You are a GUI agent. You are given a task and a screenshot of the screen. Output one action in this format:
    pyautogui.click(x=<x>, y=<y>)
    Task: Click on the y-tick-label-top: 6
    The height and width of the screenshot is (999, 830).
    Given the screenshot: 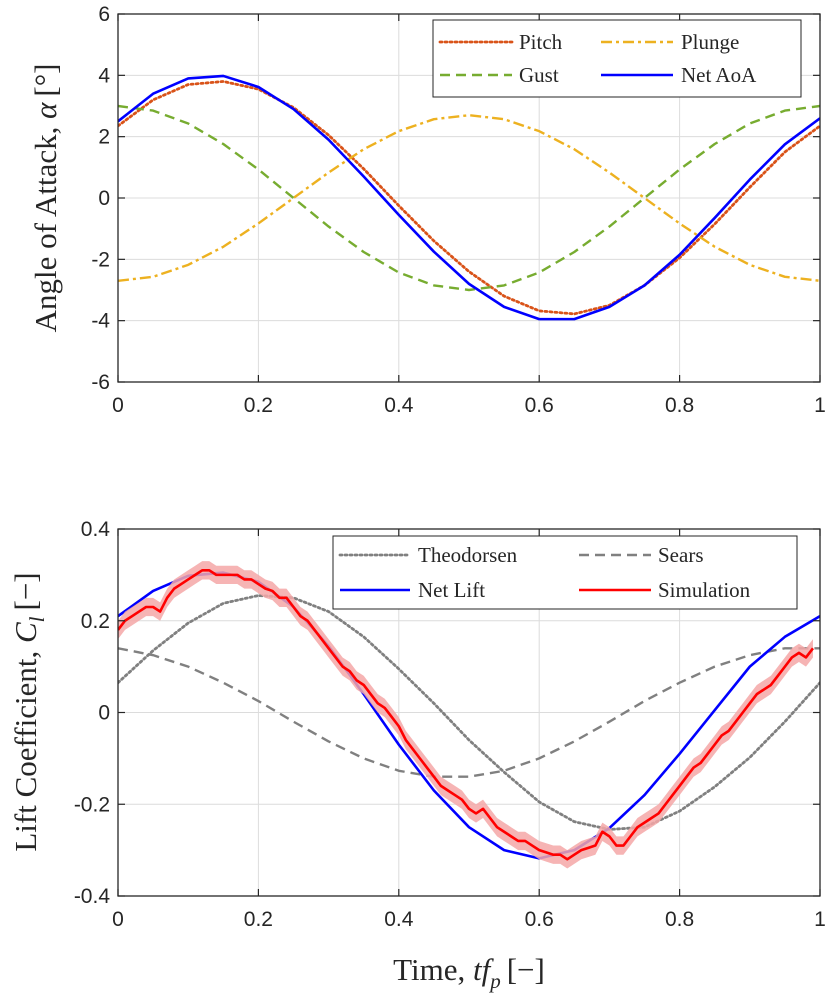 What is the action you would take?
    pyautogui.click(x=104, y=14)
    